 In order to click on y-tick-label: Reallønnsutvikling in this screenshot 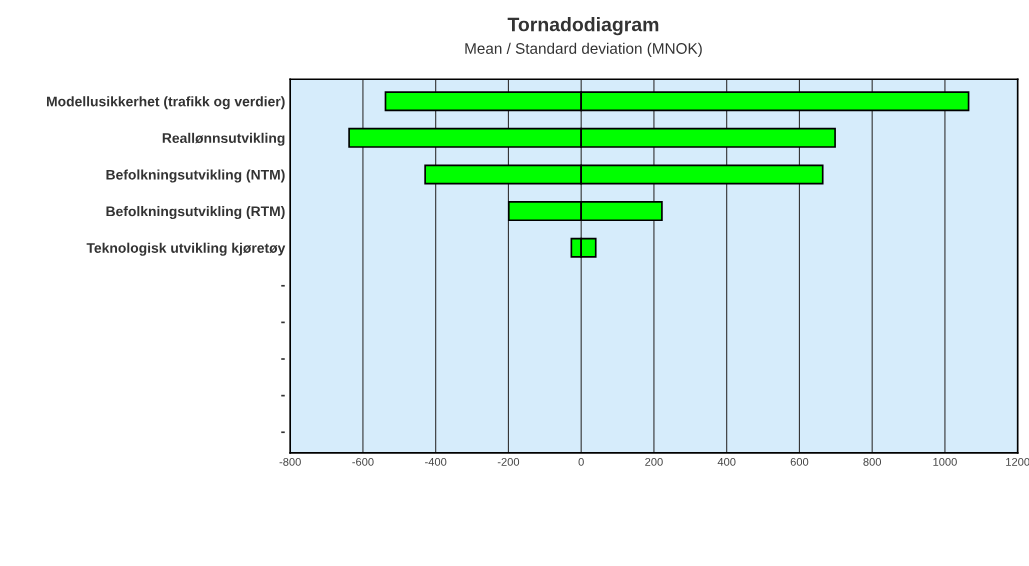, I will do `click(223, 139)`.